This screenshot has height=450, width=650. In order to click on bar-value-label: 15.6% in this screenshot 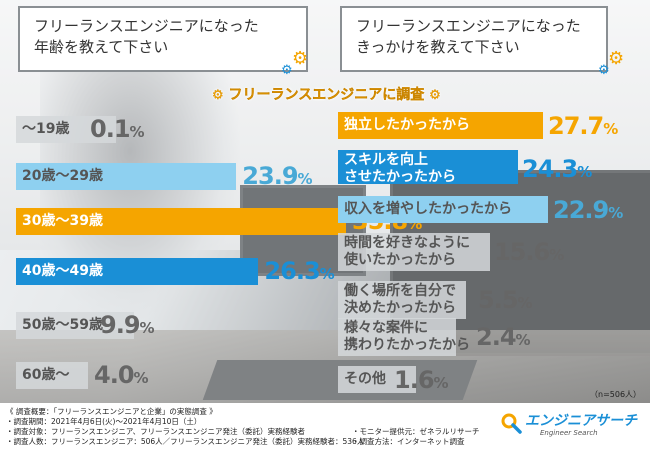, I will do `click(529, 252)`.